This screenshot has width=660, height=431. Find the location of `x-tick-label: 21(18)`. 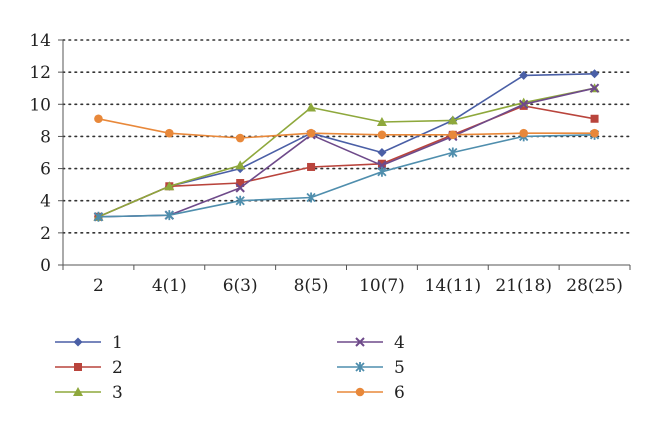

x-tick-label: 21(18) is located at coordinates (523, 286).